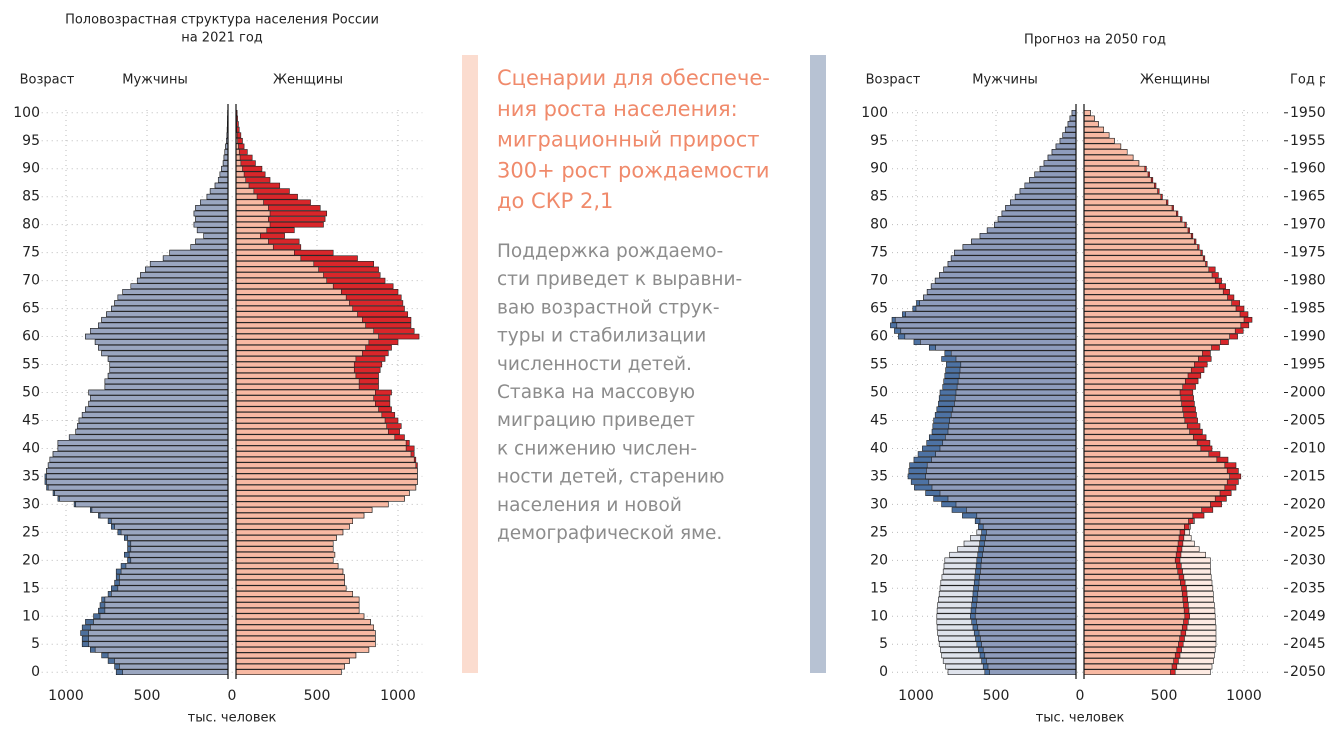  Describe the element at coordinates (1080, 696) in the screenshot. I see `x-tick-label: 0` at that location.